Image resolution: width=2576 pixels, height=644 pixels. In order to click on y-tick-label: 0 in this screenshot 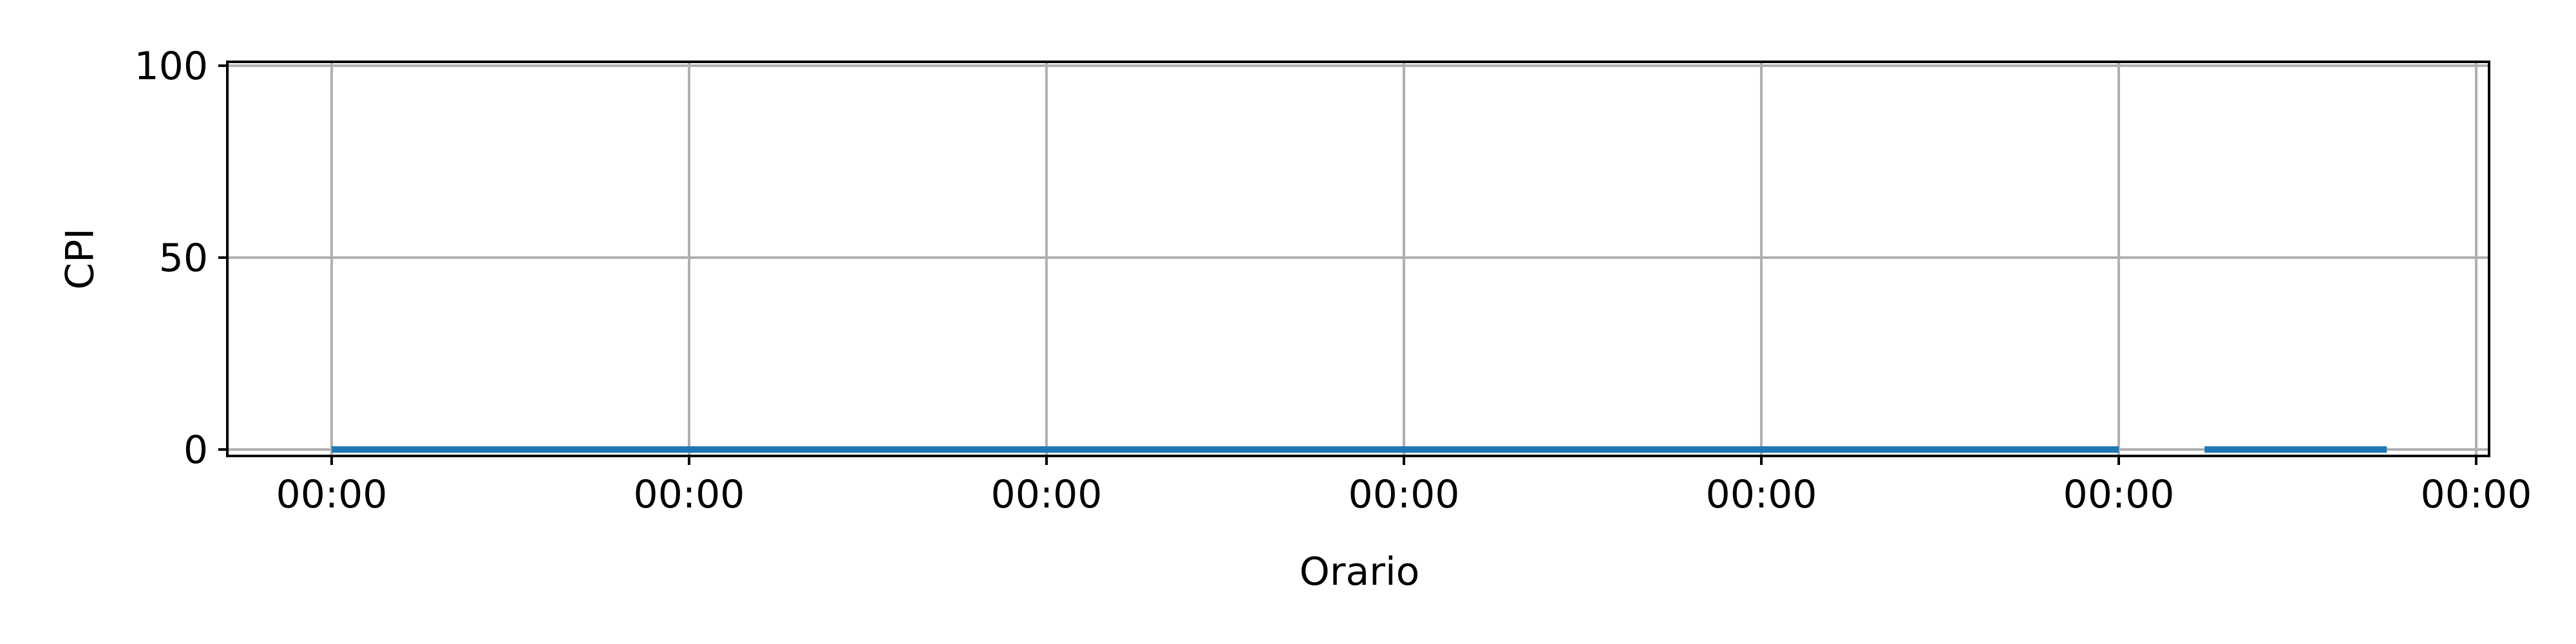, I will do `click(196, 450)`.